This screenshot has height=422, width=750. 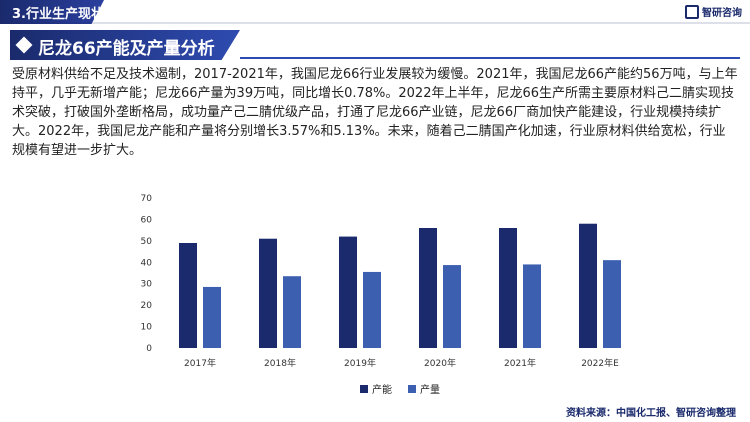 What do you see at coordinates (400, 388) in the screenshot?
I see `chart-legend: 产能 产量` at bounding box center [400, 388].